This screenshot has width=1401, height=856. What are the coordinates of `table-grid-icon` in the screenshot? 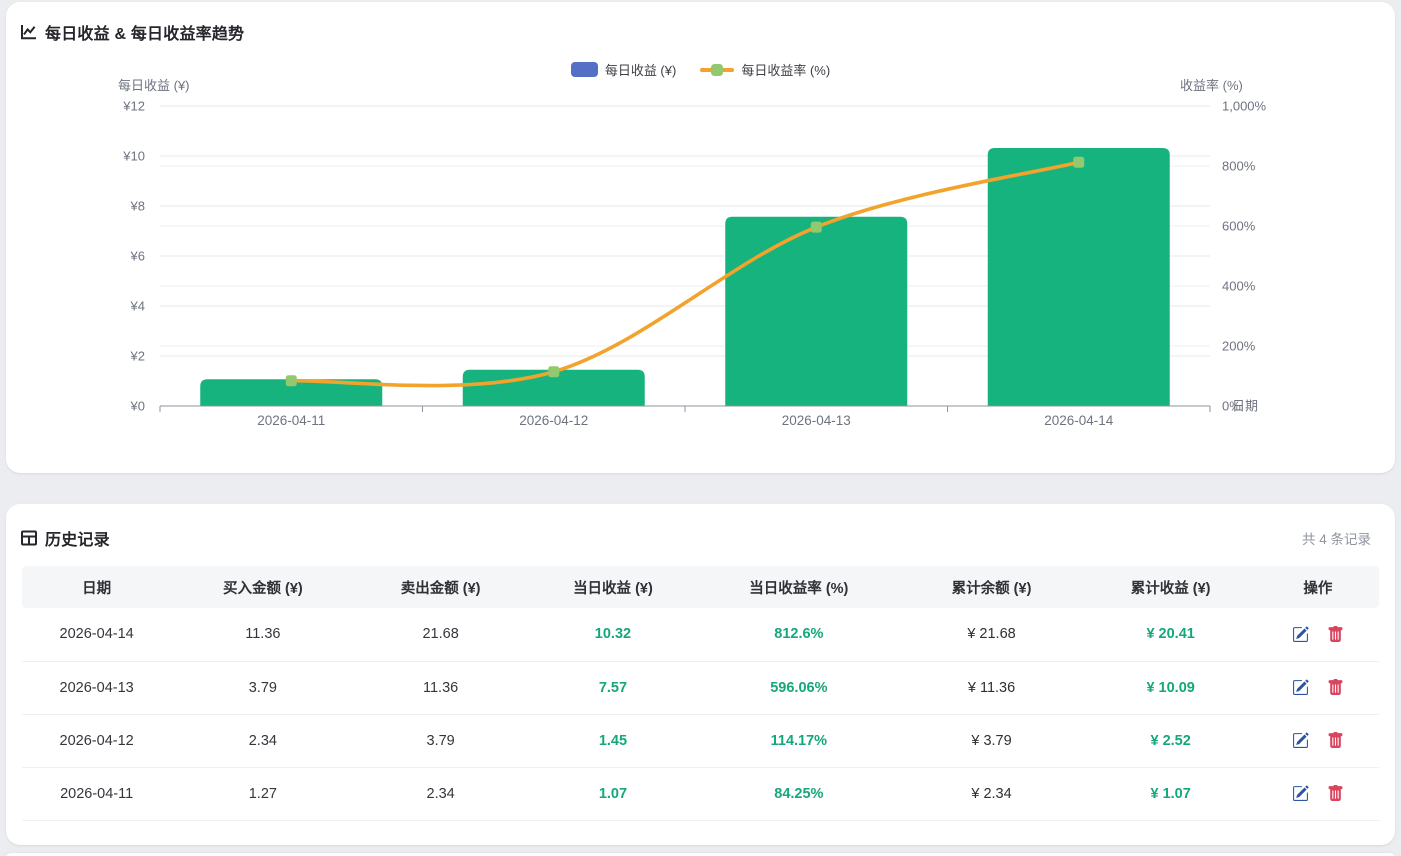 It's located at (29, 538).